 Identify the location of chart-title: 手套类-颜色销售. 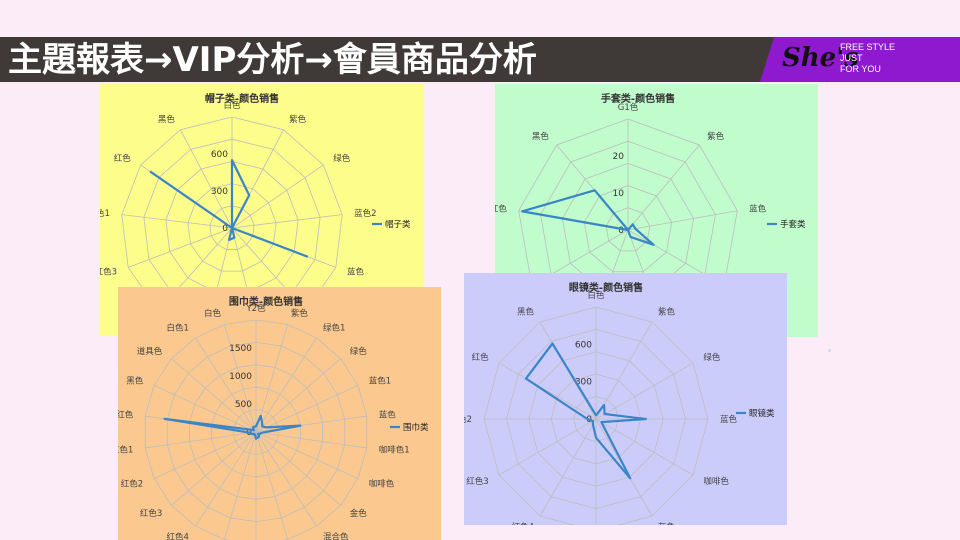
(638, 98).